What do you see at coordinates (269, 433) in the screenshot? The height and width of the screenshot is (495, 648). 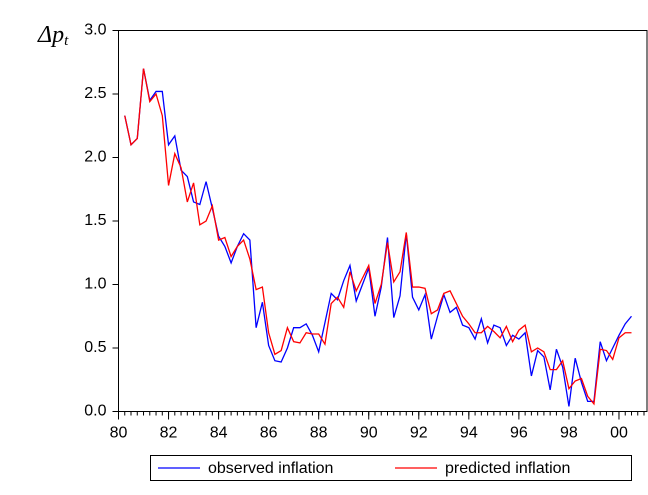 I see `x-tick-label: 86` at bounding box center [269, 433].